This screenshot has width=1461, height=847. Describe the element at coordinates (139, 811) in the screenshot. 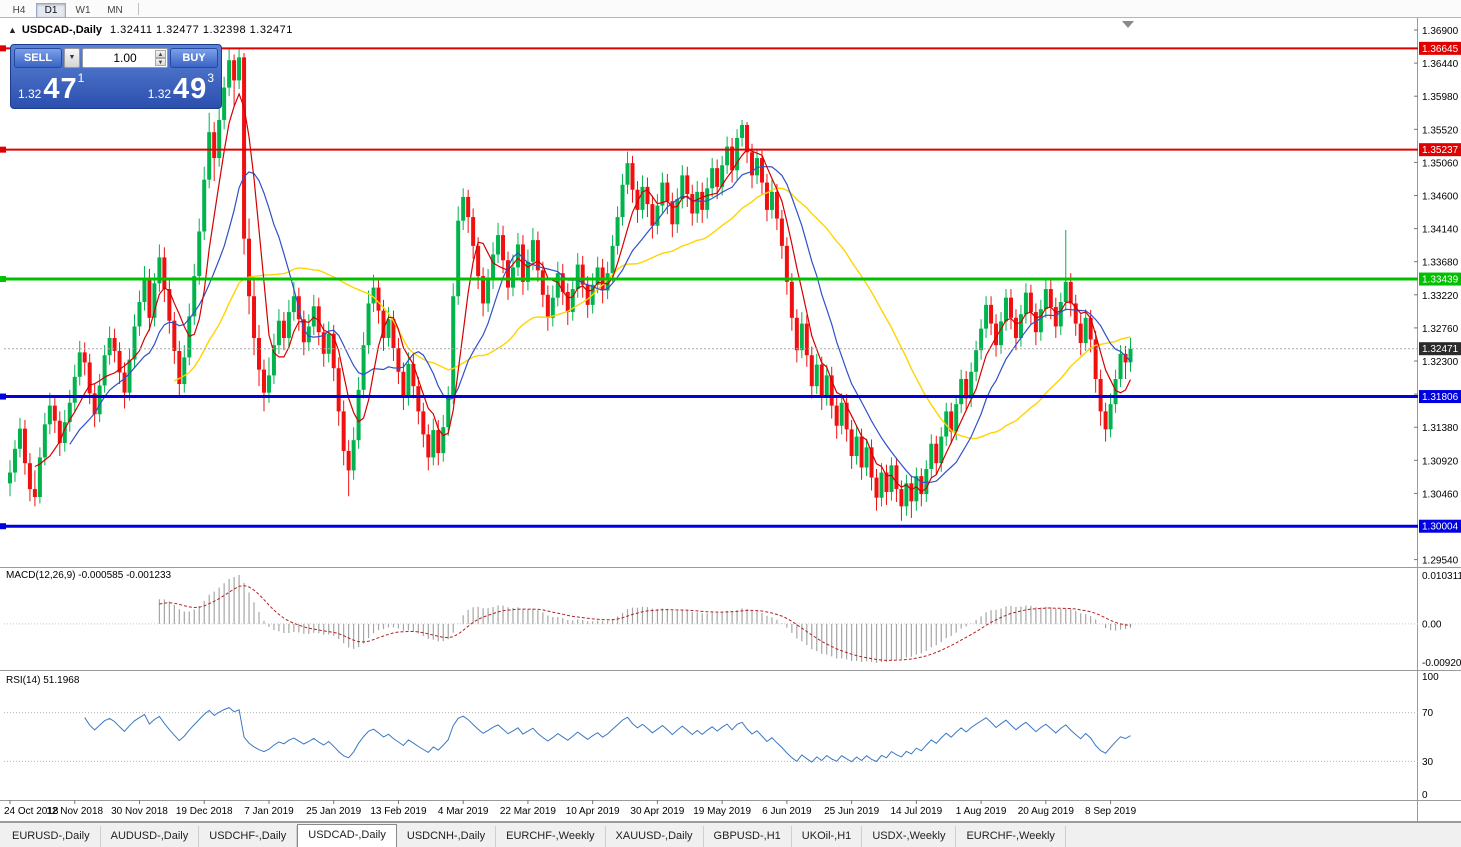

I see `time-axis-label: 30 Nov 2018` at that location.